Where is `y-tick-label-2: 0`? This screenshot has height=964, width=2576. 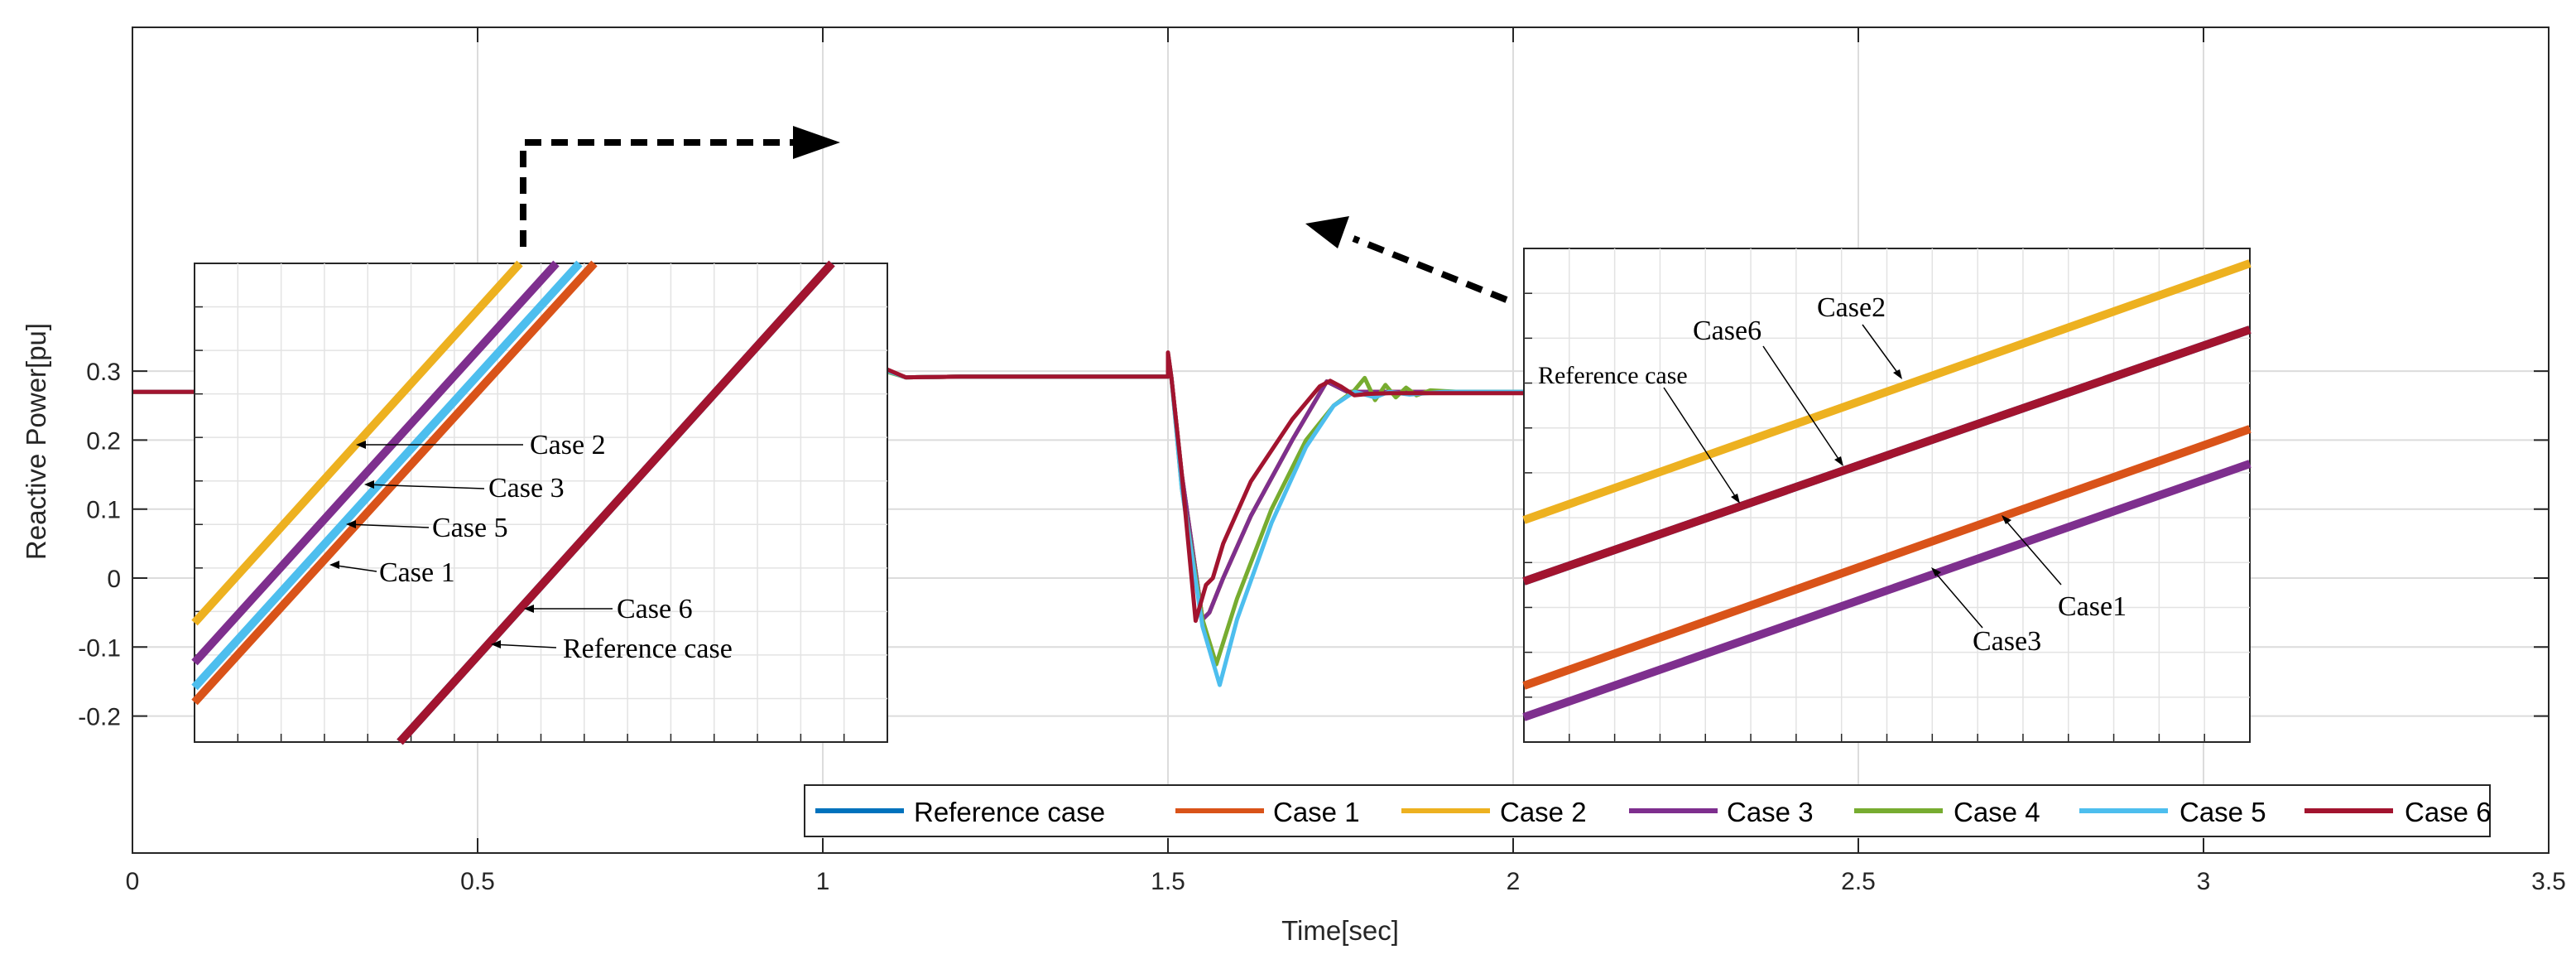
y-tick-label-2: 0 is located at coordinates (114, 579).